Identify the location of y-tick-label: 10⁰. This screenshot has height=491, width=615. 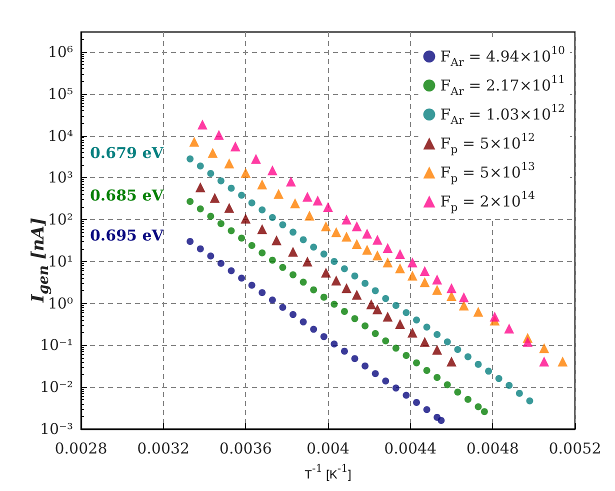
(60, 303).